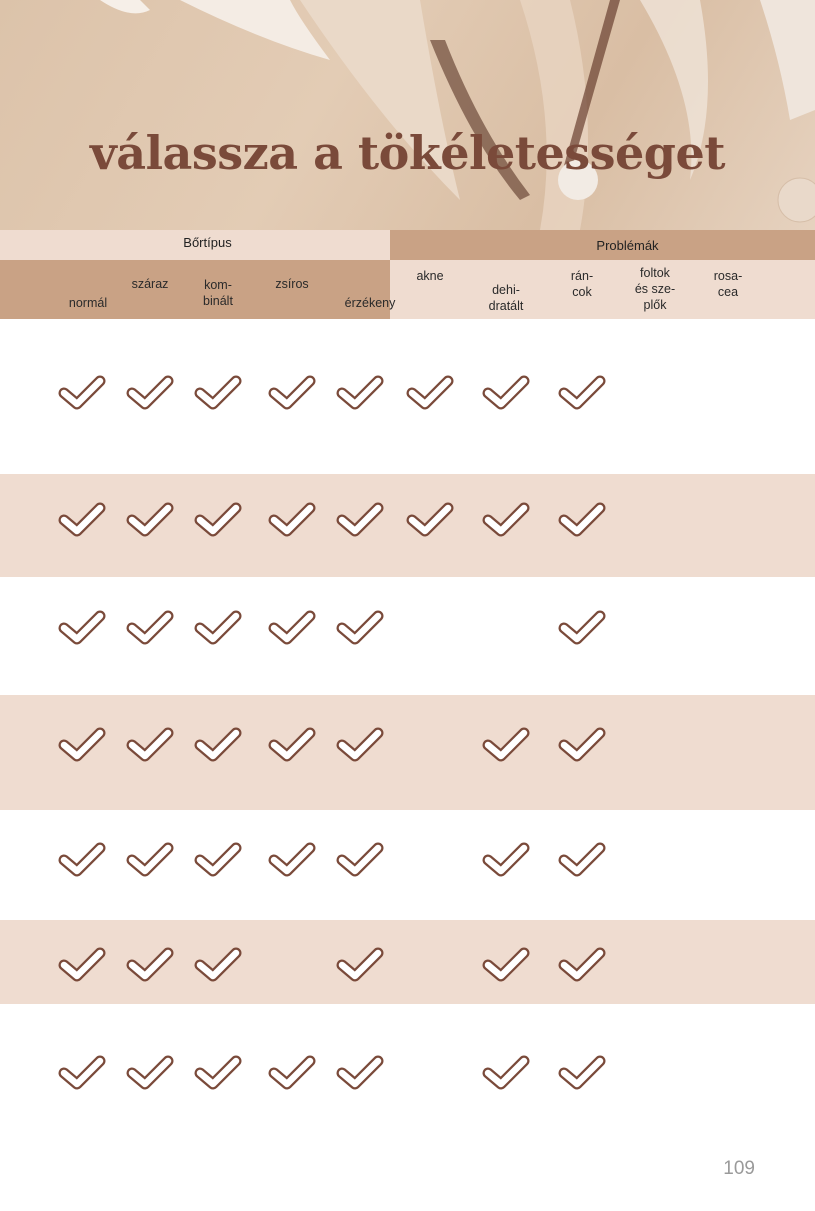 The height and width of the screenshot is (1211, 815). What do you see at coordinates (655, 289) in the screenshot?
I see `column-label-foltok: foltok és sze- plők` at bounding box center [655, 289].